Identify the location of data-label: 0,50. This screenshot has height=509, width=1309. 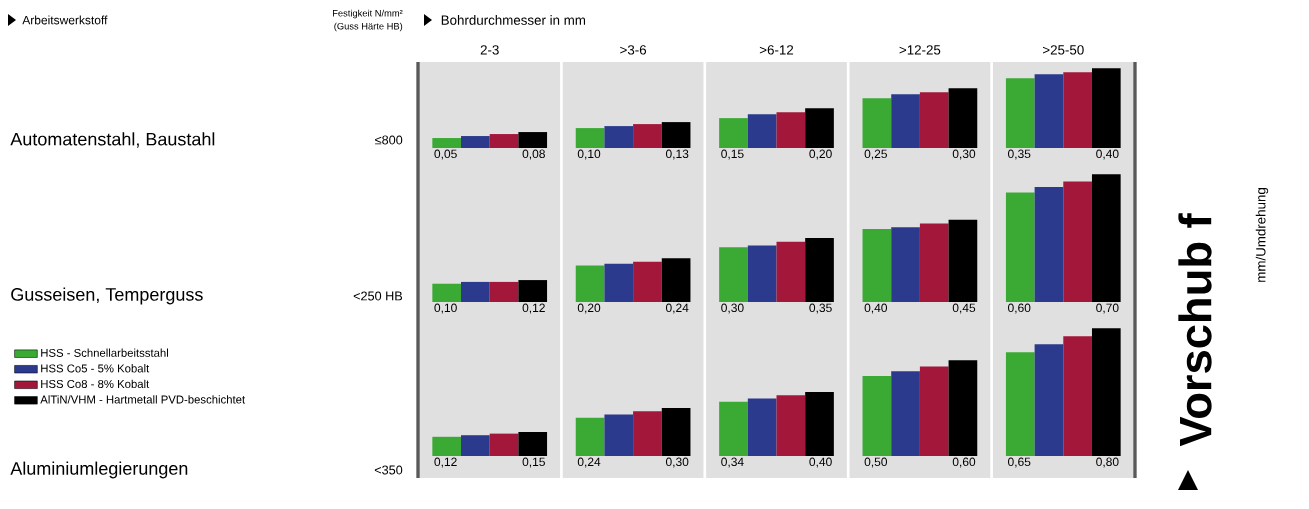
(876, 462).